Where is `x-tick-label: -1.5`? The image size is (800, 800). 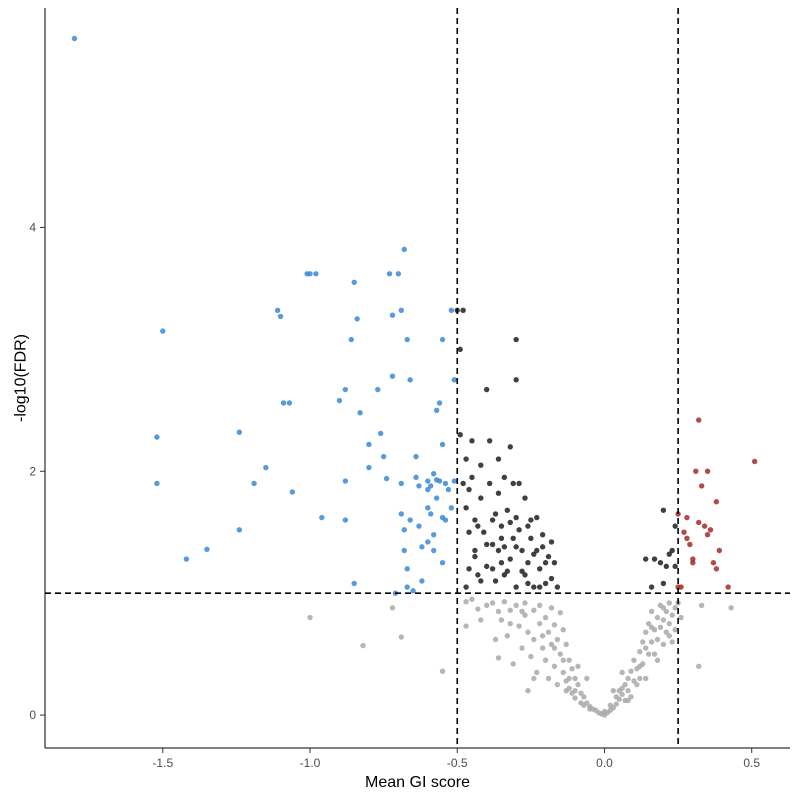
x-tick-label: -1.5 is located at coordinates (162, 763).